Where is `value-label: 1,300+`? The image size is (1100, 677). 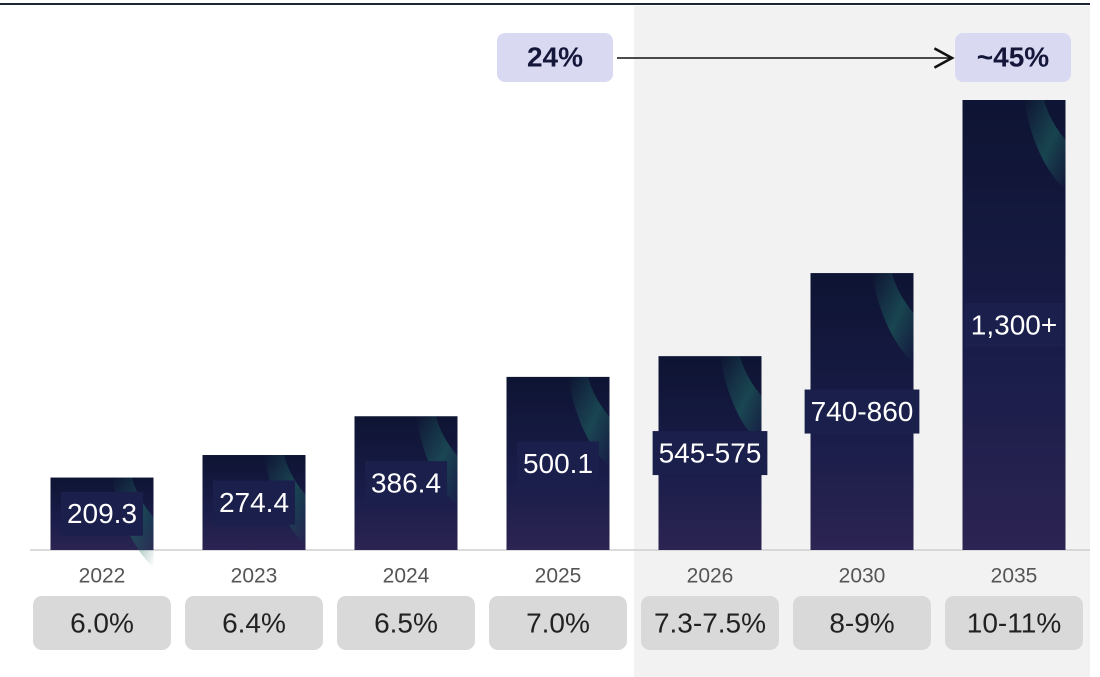
value-label: 1,300+ is located at coordinates (1014, 324).